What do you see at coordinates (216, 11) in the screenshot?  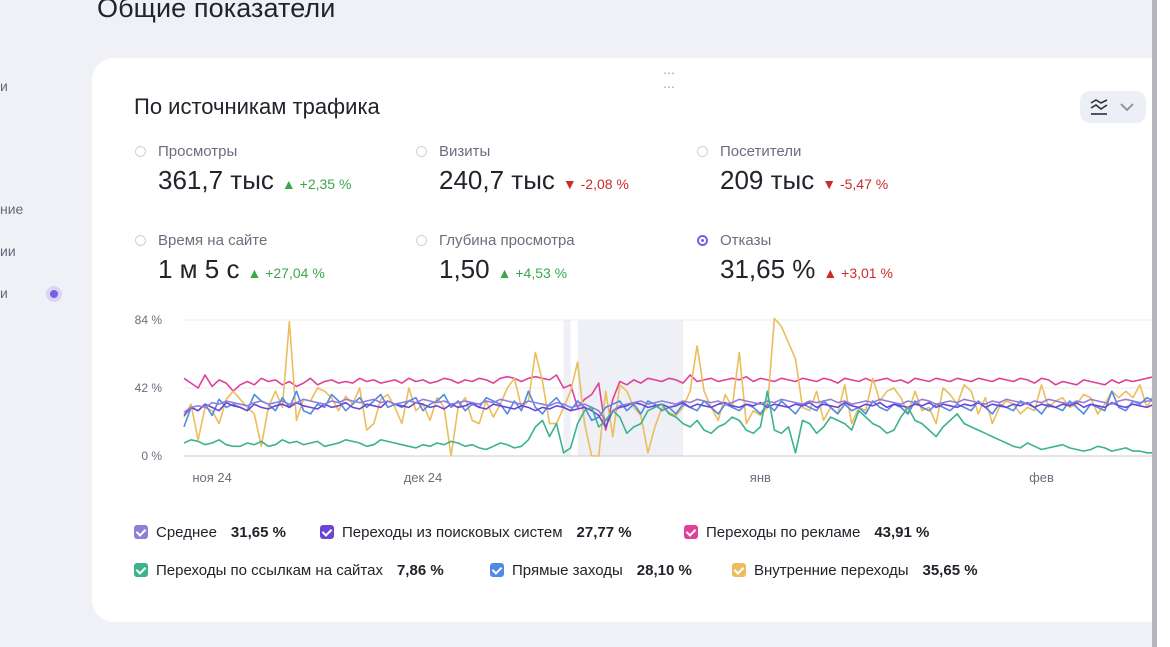 I see `page-title: Общие показатели` at bounding box center [216, 11].